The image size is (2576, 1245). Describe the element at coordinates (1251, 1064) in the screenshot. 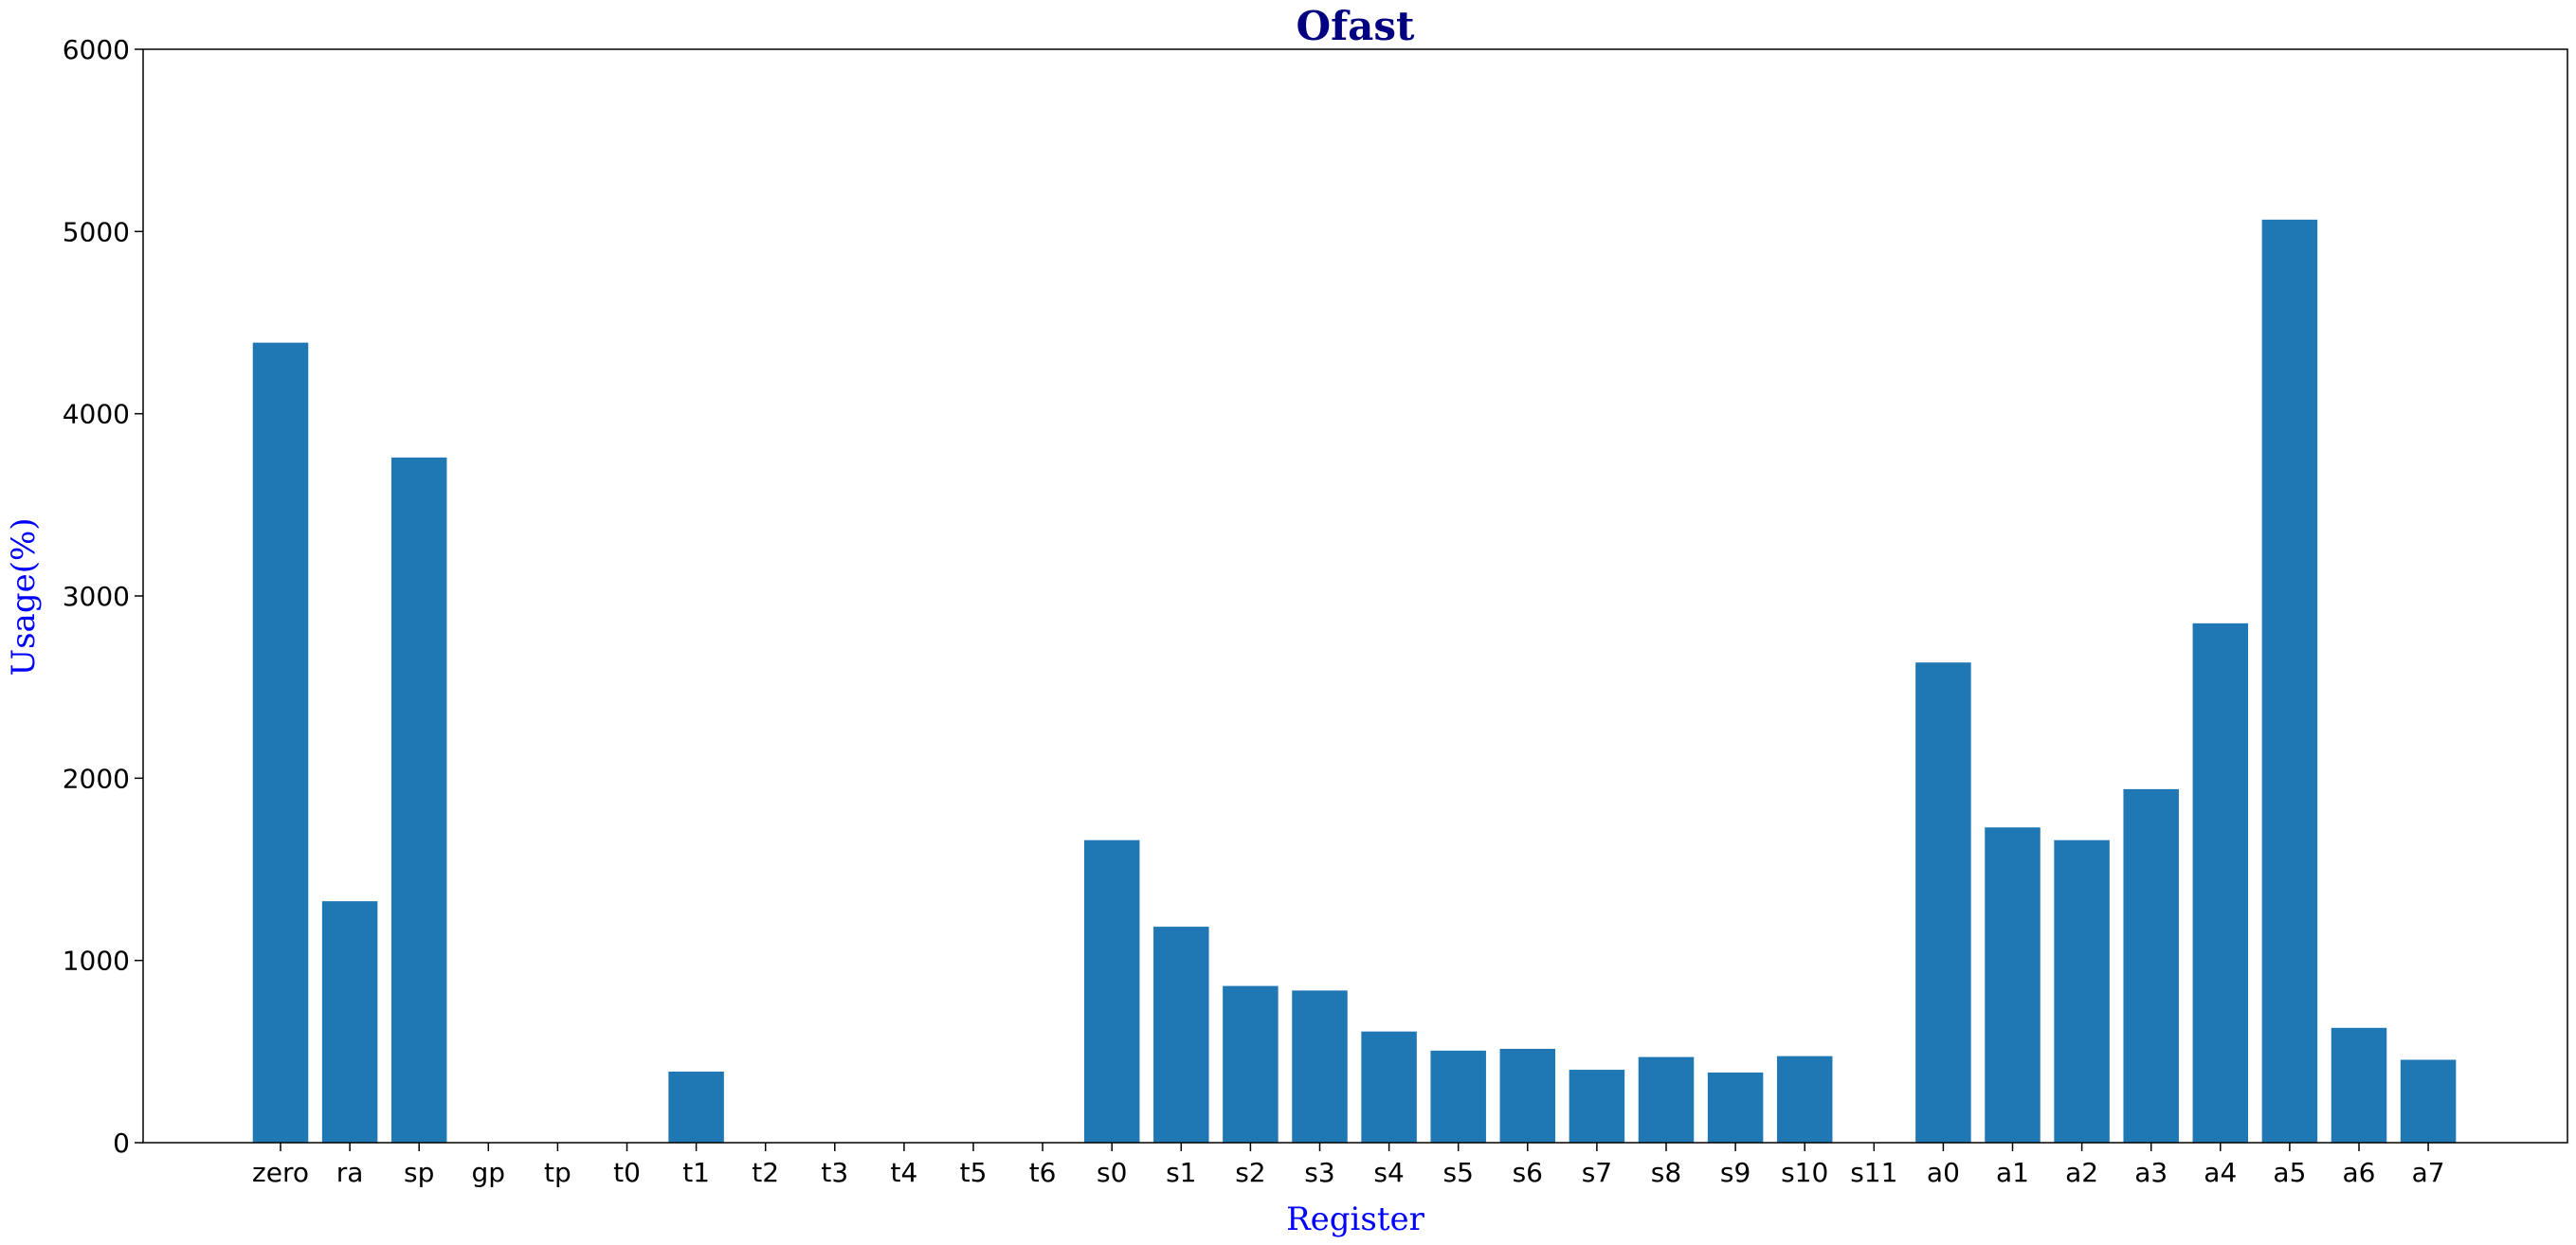

I see `bar-s2` at that location.